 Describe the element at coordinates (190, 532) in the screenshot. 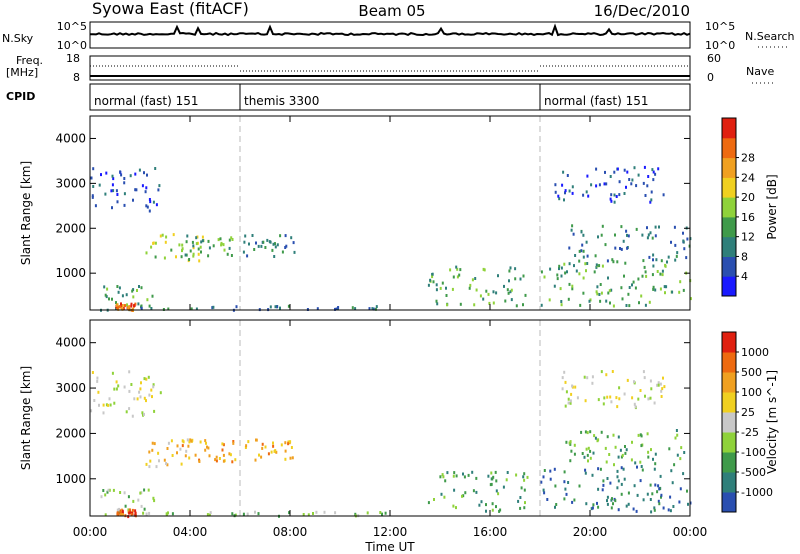

I see `x-tick-label: 04:00` at that location.